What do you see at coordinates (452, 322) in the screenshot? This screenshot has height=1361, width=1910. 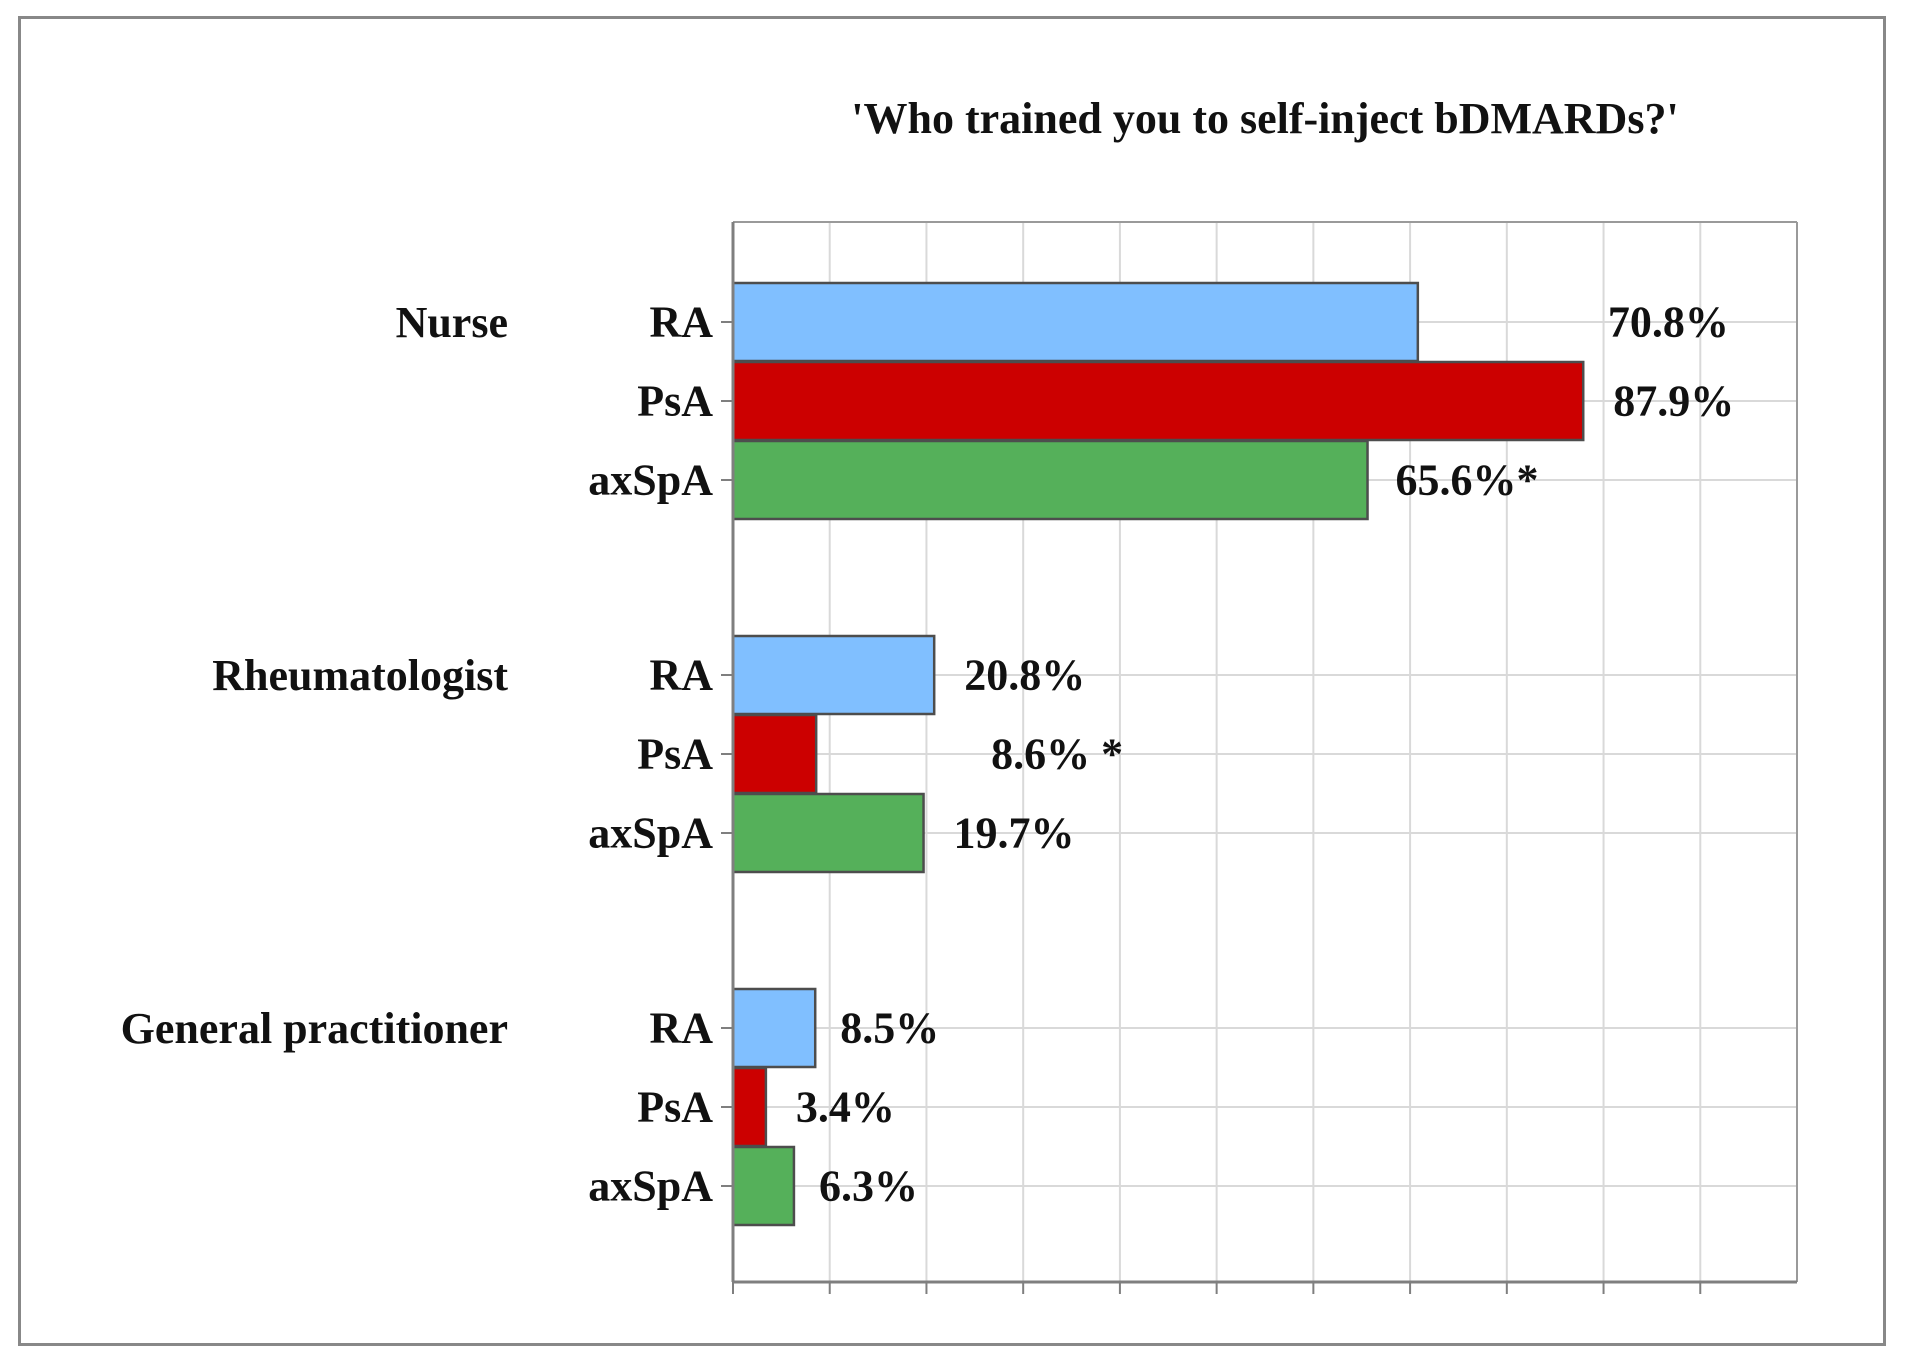 I see `category-label: Nurse` at bounding box center [452, 322].